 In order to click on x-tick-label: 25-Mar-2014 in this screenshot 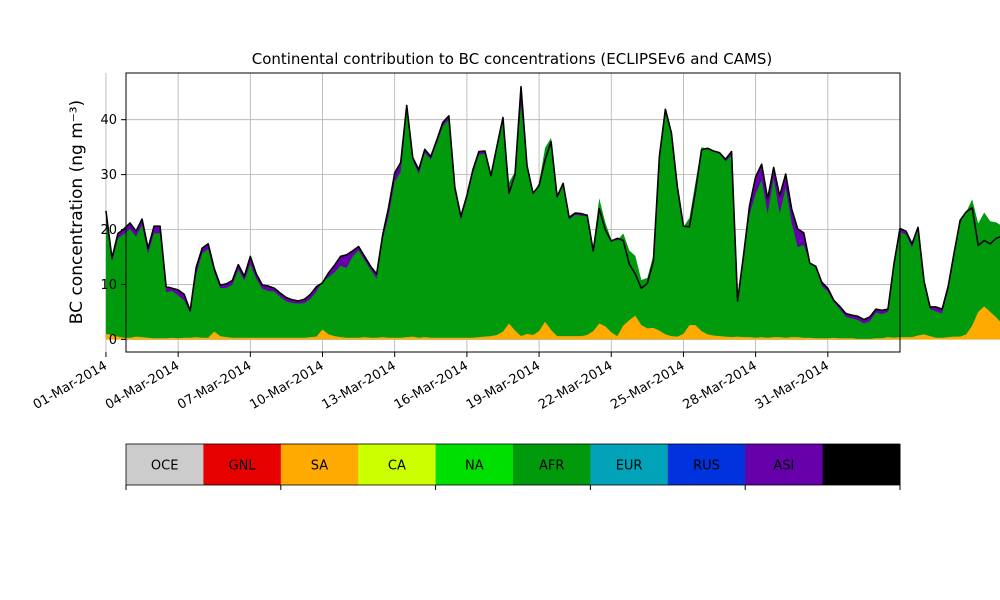, I will do `click(647, 385)`.